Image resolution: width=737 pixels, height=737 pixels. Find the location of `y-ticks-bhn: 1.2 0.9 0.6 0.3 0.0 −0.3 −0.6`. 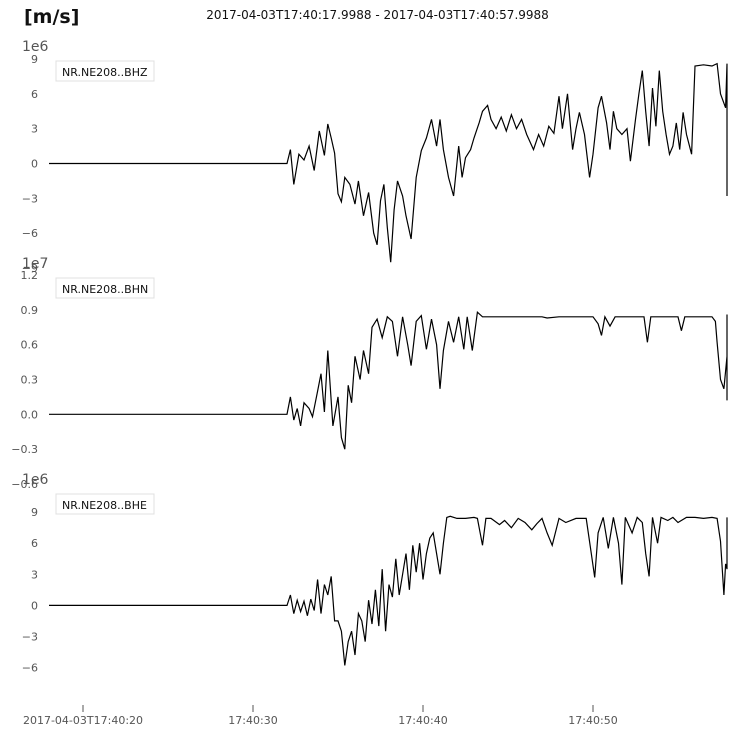

y-ticks-bhn: 1.2 0.9 0.6 0.3 0.0 −0.3 −0.6 is located at coordinates (24, 380).